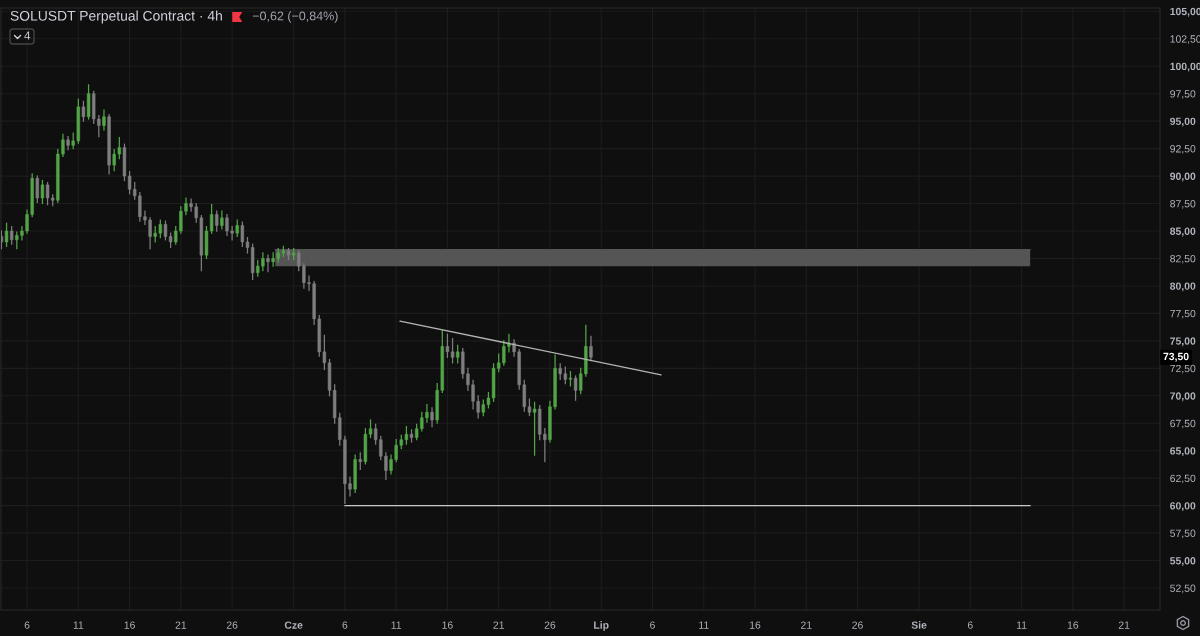  What do you see at coordinates (1183, 259) in the screenshot?
I see `y-tick-label: 82,50` at bounding box center [1183, 259].